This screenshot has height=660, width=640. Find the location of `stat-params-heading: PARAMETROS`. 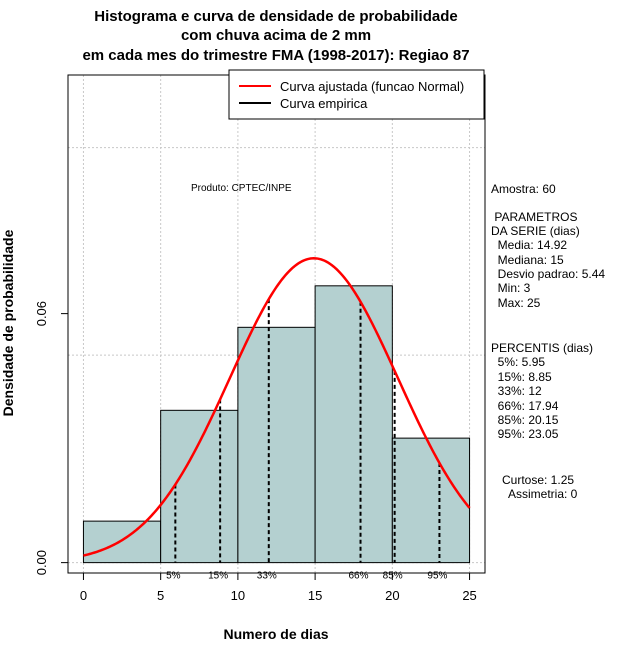

stat-params-heading: PARAMETROS is located at coordinates (534, 217).